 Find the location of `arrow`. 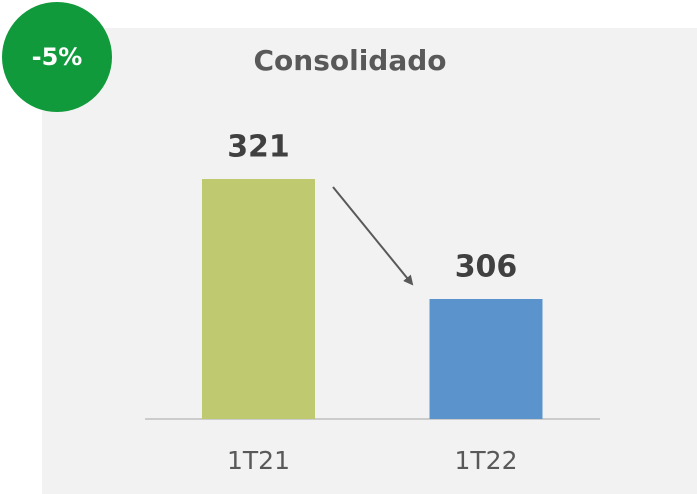

arrow is located at coordinates (373, 236).